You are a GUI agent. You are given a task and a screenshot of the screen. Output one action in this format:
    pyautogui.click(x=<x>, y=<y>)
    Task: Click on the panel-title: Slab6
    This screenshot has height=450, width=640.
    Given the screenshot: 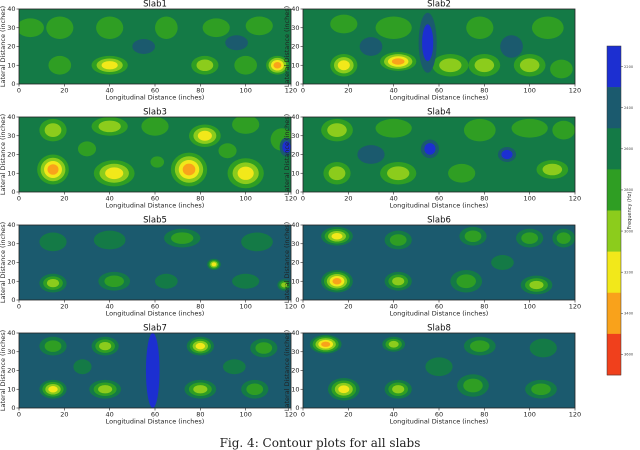 What is the action you would take?
    pyautogui.click(x=439, y=221)
    